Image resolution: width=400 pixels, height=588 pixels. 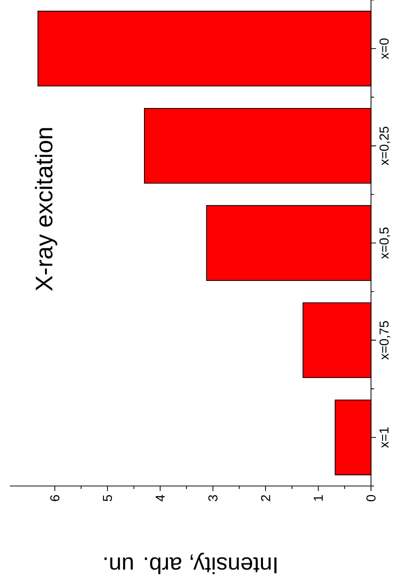 What do you see at coordinates (46, 209) in the screenshot?
I see `annotation: X-ray excitation` at bounding box center [46, 209].